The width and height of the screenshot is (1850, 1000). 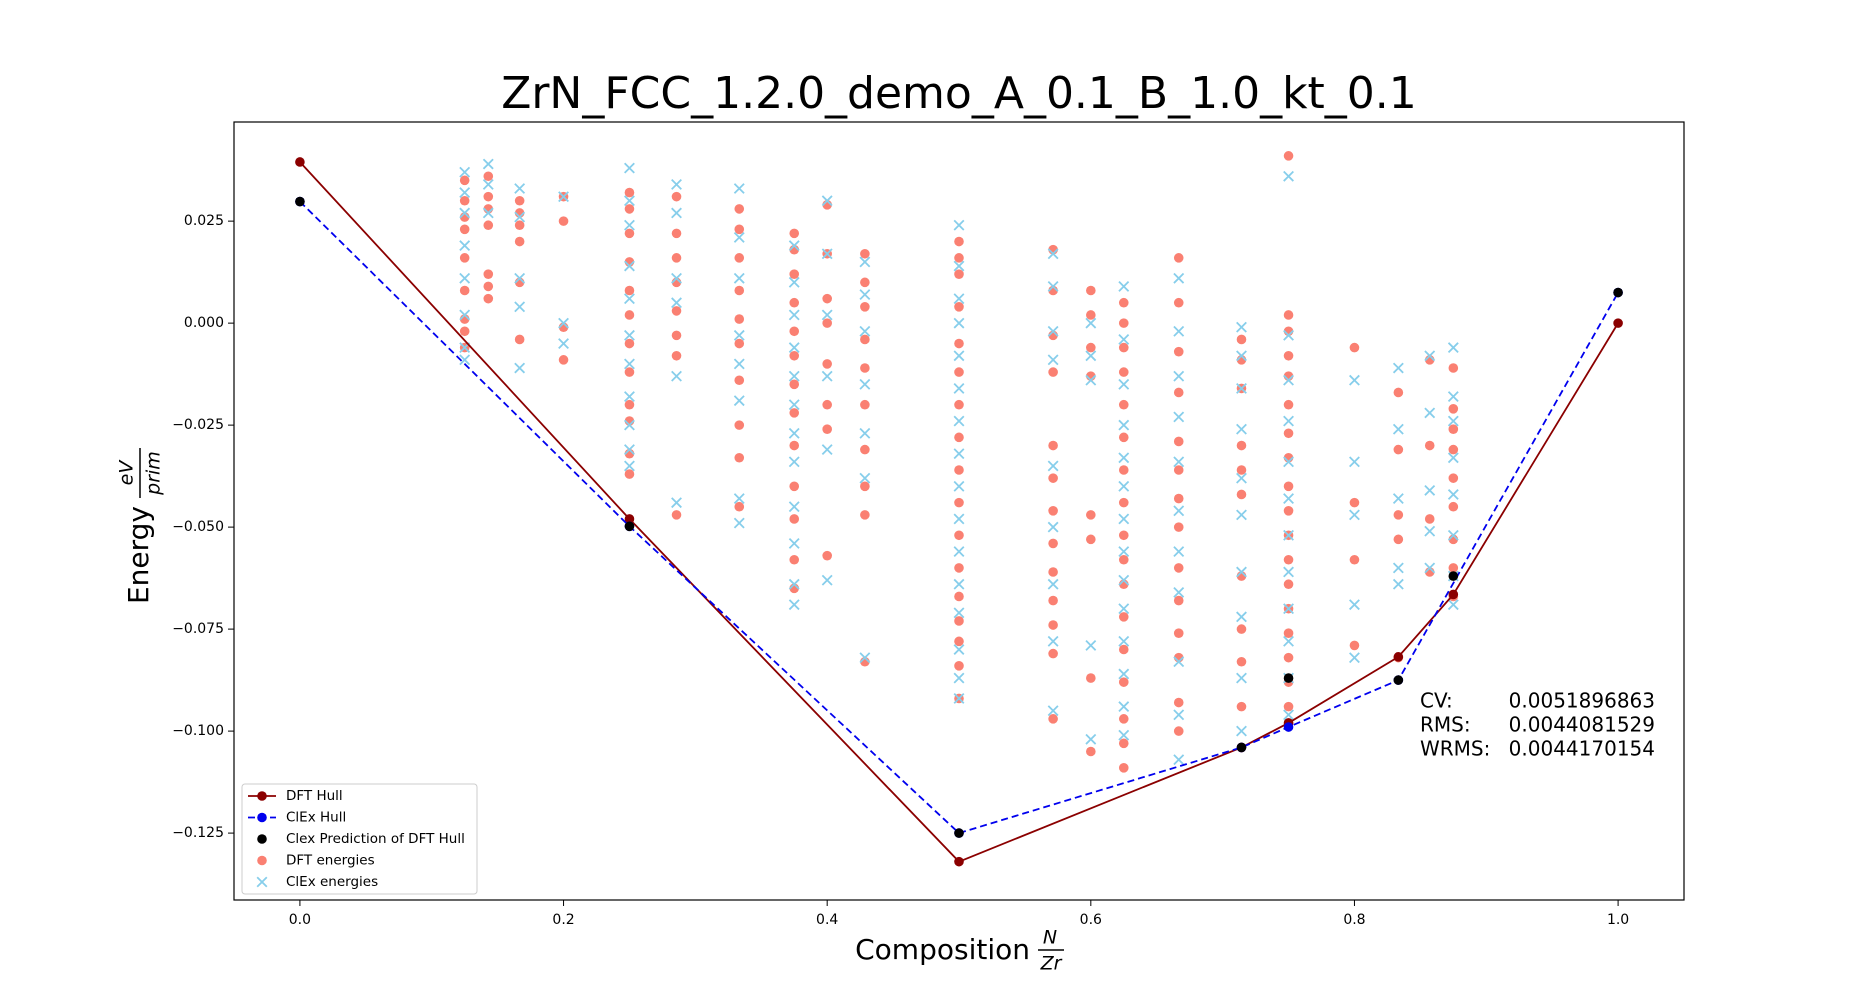 What do you see at coordinates (127, 472) in the screenshot?
I see `y-label-num: eV` at bounding box center [127, 472].